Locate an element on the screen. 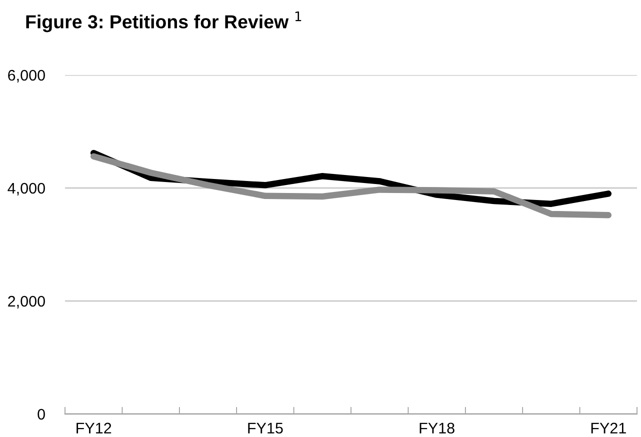 Image resolution: width=641 pixels, height=437 pixels. y-tick-label: 4,000 is located at coordinates (26, 189).